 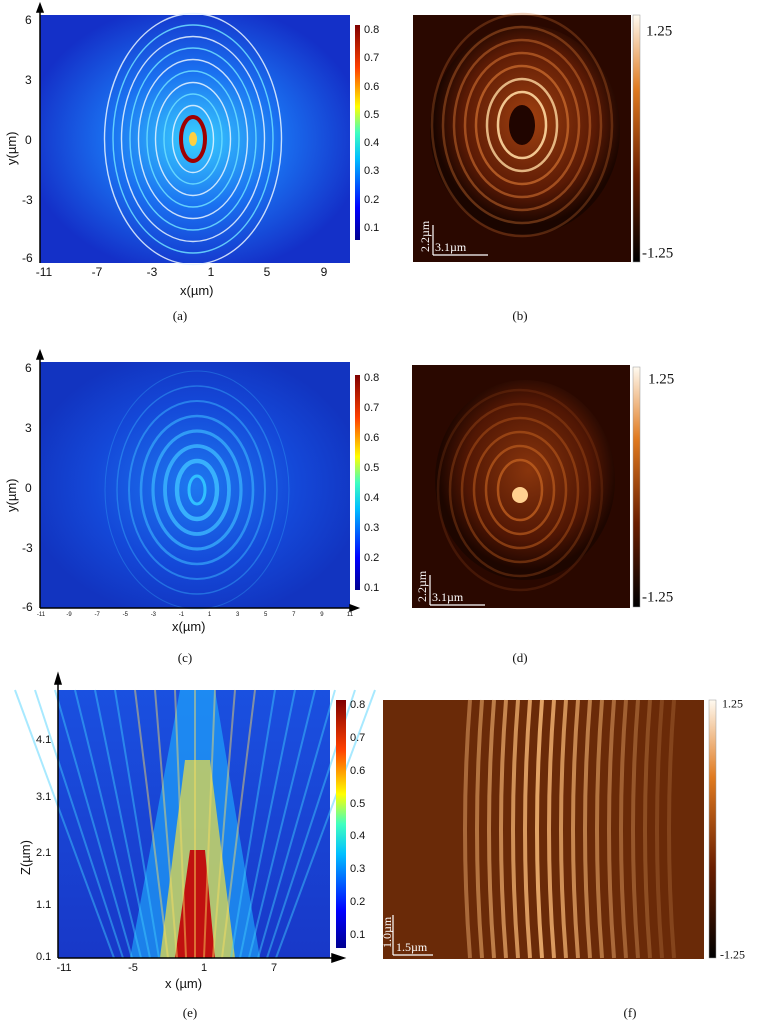 What do you see at coordinates (27, 607) in the screenshot?
I see `y-tick: -6` at bounding box center [27, 607].